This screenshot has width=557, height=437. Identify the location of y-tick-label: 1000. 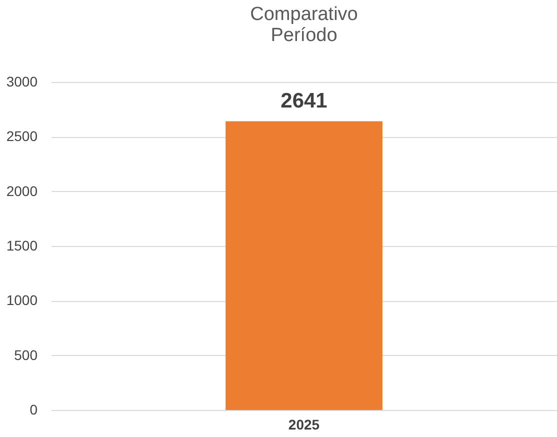
(22, 300).